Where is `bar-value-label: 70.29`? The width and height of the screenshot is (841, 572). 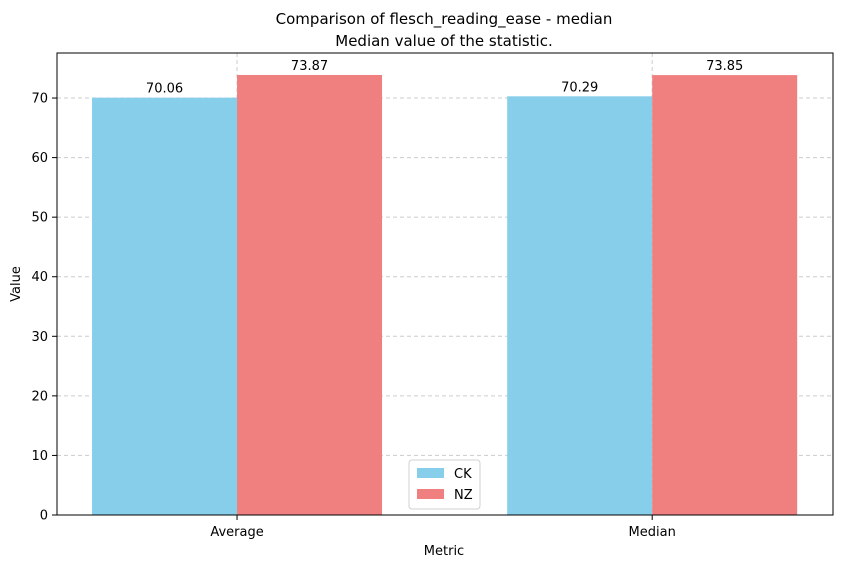 bar-value-label: 70.29 is located at coordinates (579, 87).